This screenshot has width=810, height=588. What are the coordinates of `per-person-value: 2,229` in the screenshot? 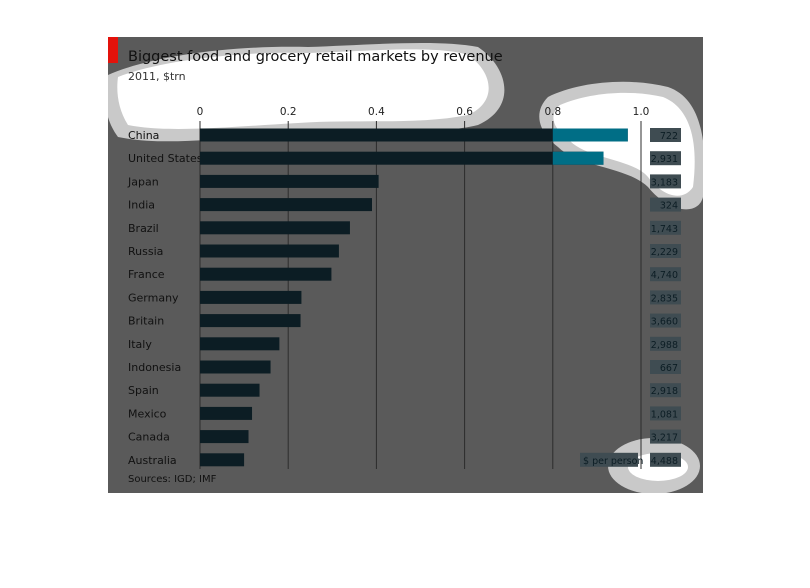 It's located at (664, 252).